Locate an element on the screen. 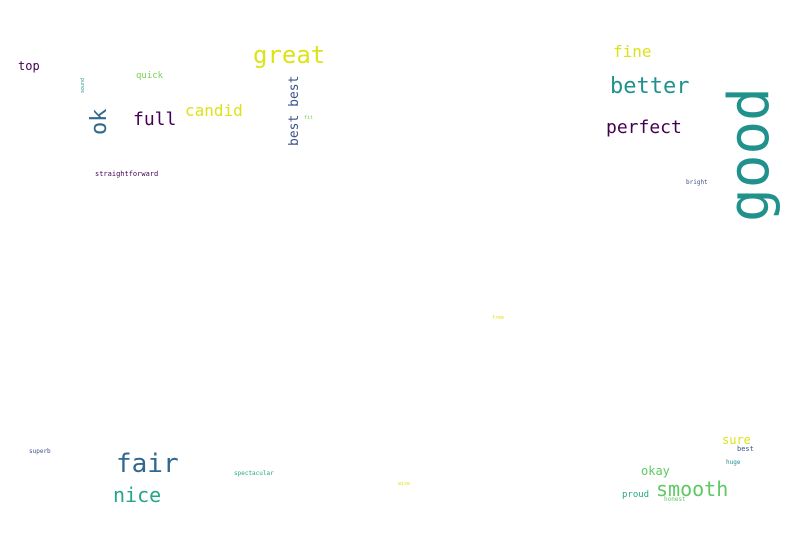 The width and height of the screenshot is (800, 550). word-good: good is located at coordinates (749, 154).